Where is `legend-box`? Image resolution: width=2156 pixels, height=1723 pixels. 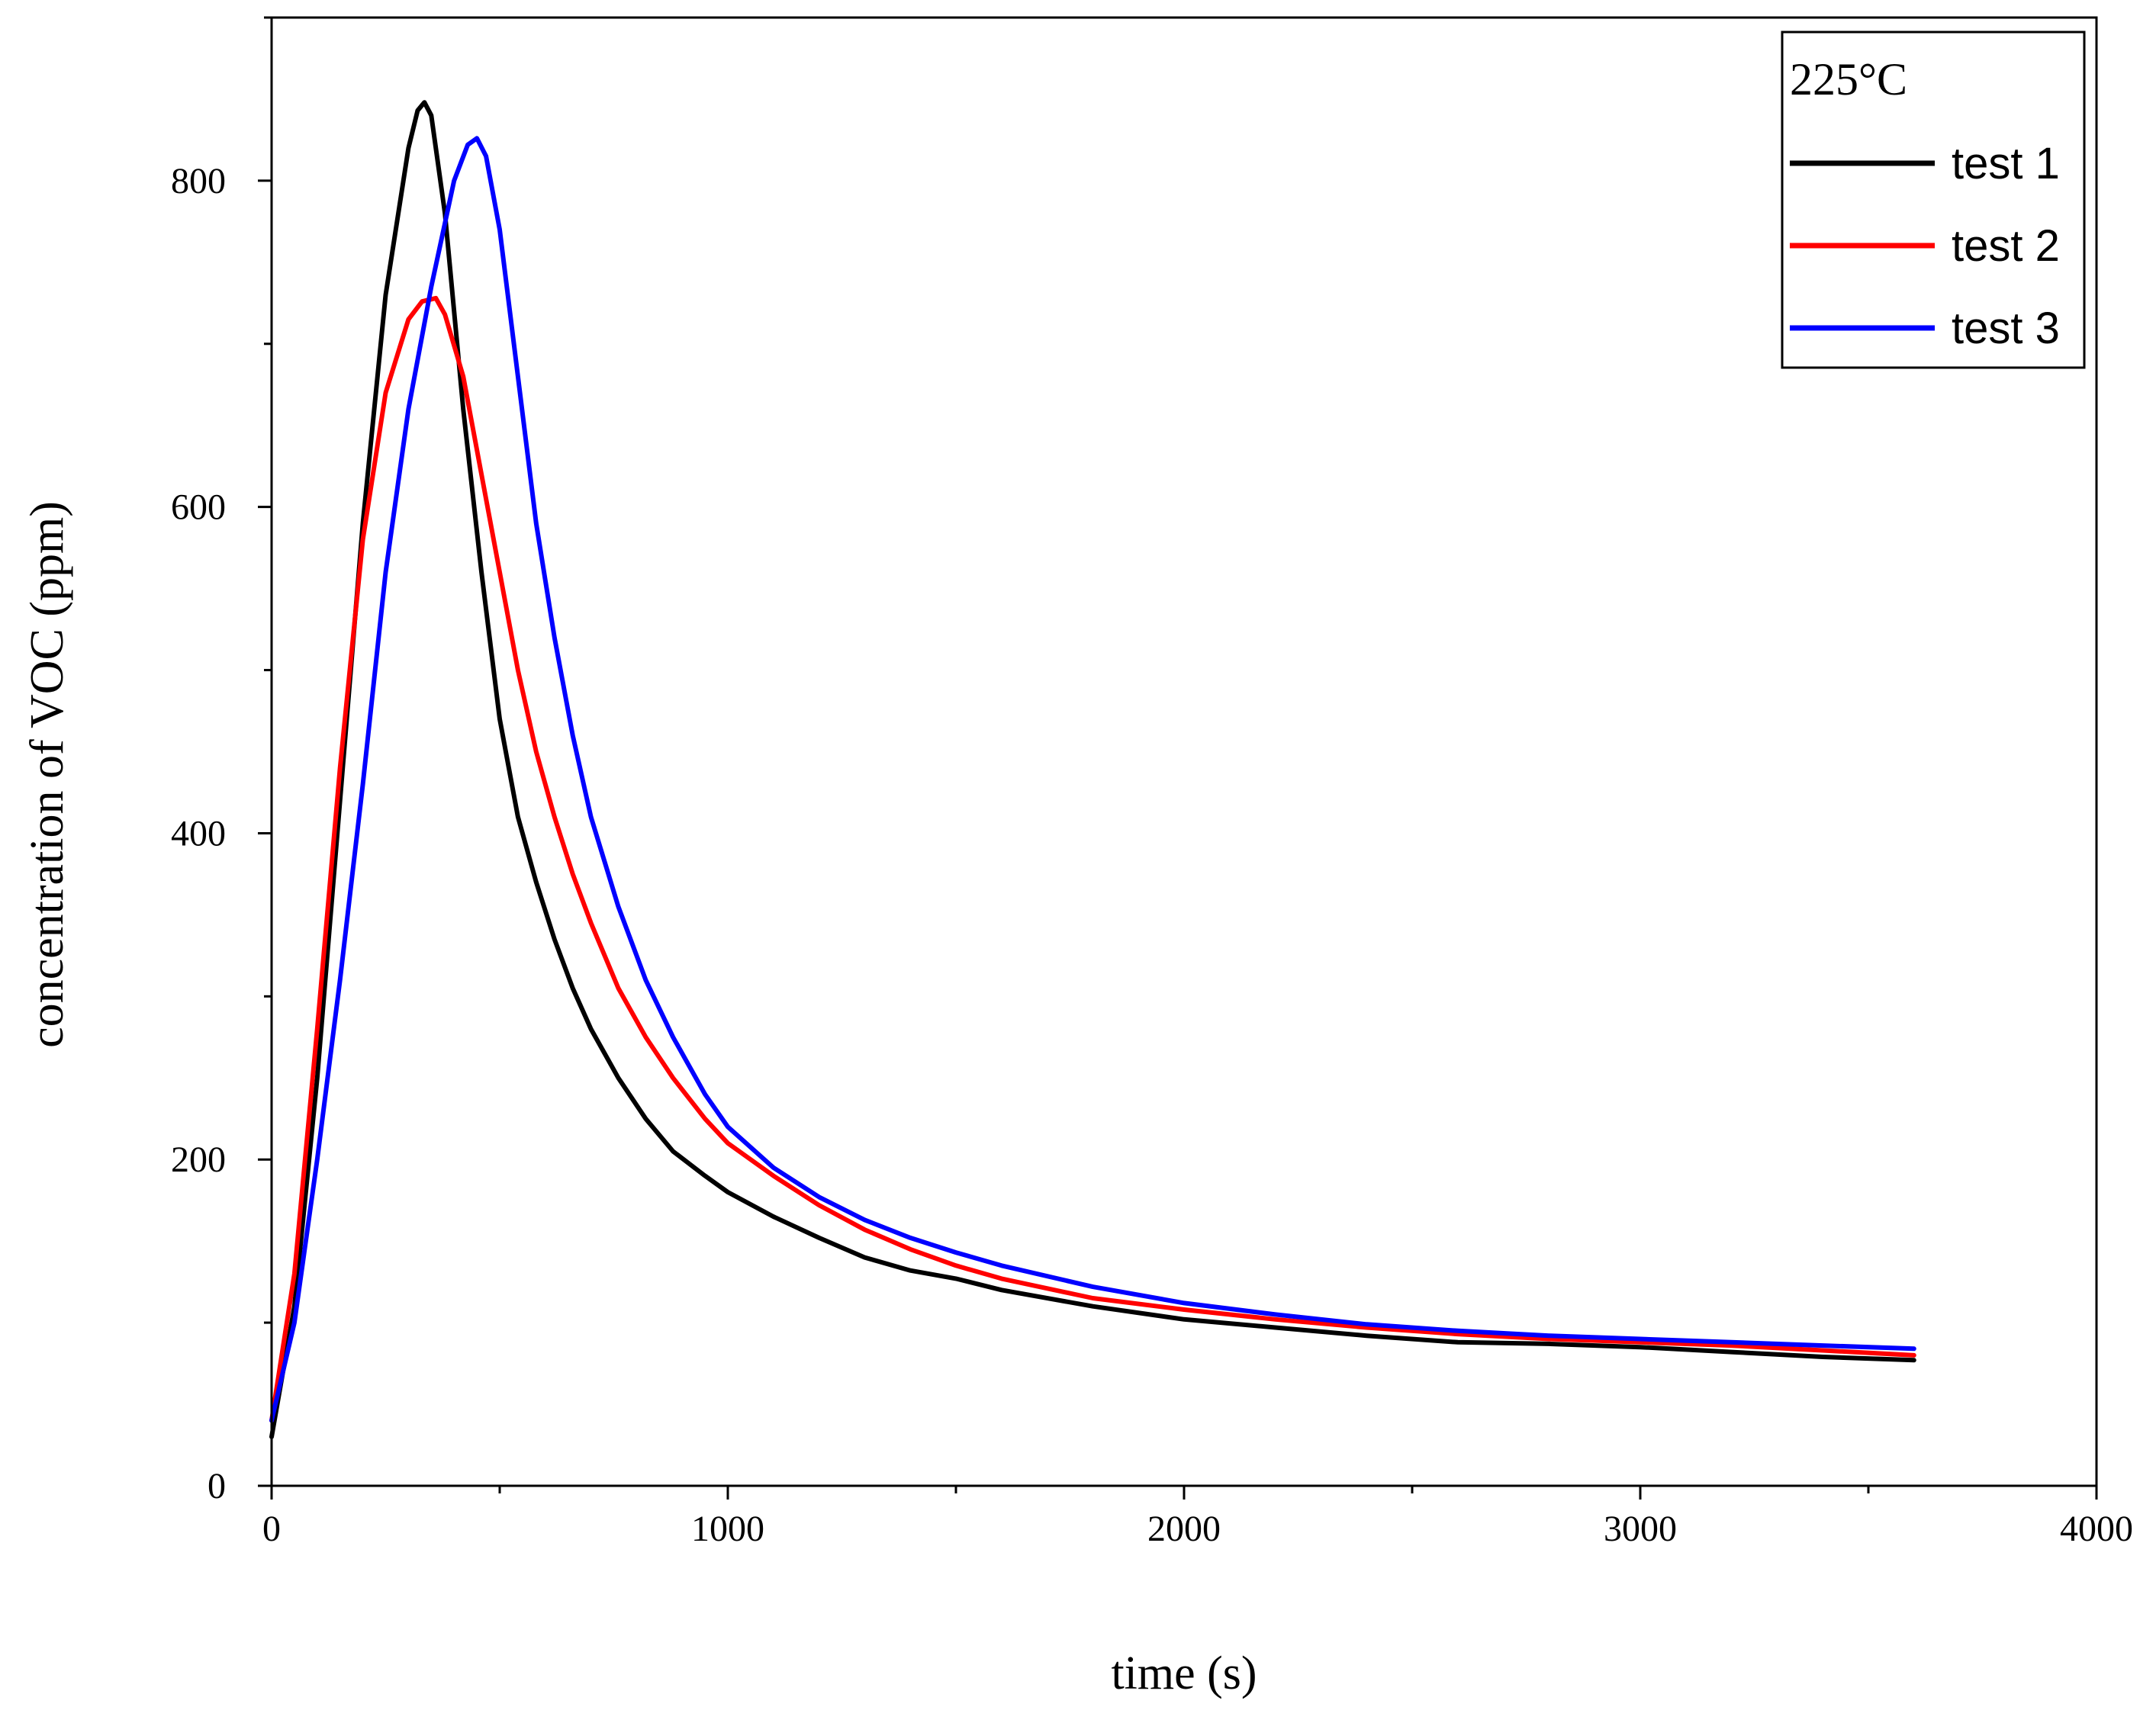 legend-box is located at coordinates (1933, 200).